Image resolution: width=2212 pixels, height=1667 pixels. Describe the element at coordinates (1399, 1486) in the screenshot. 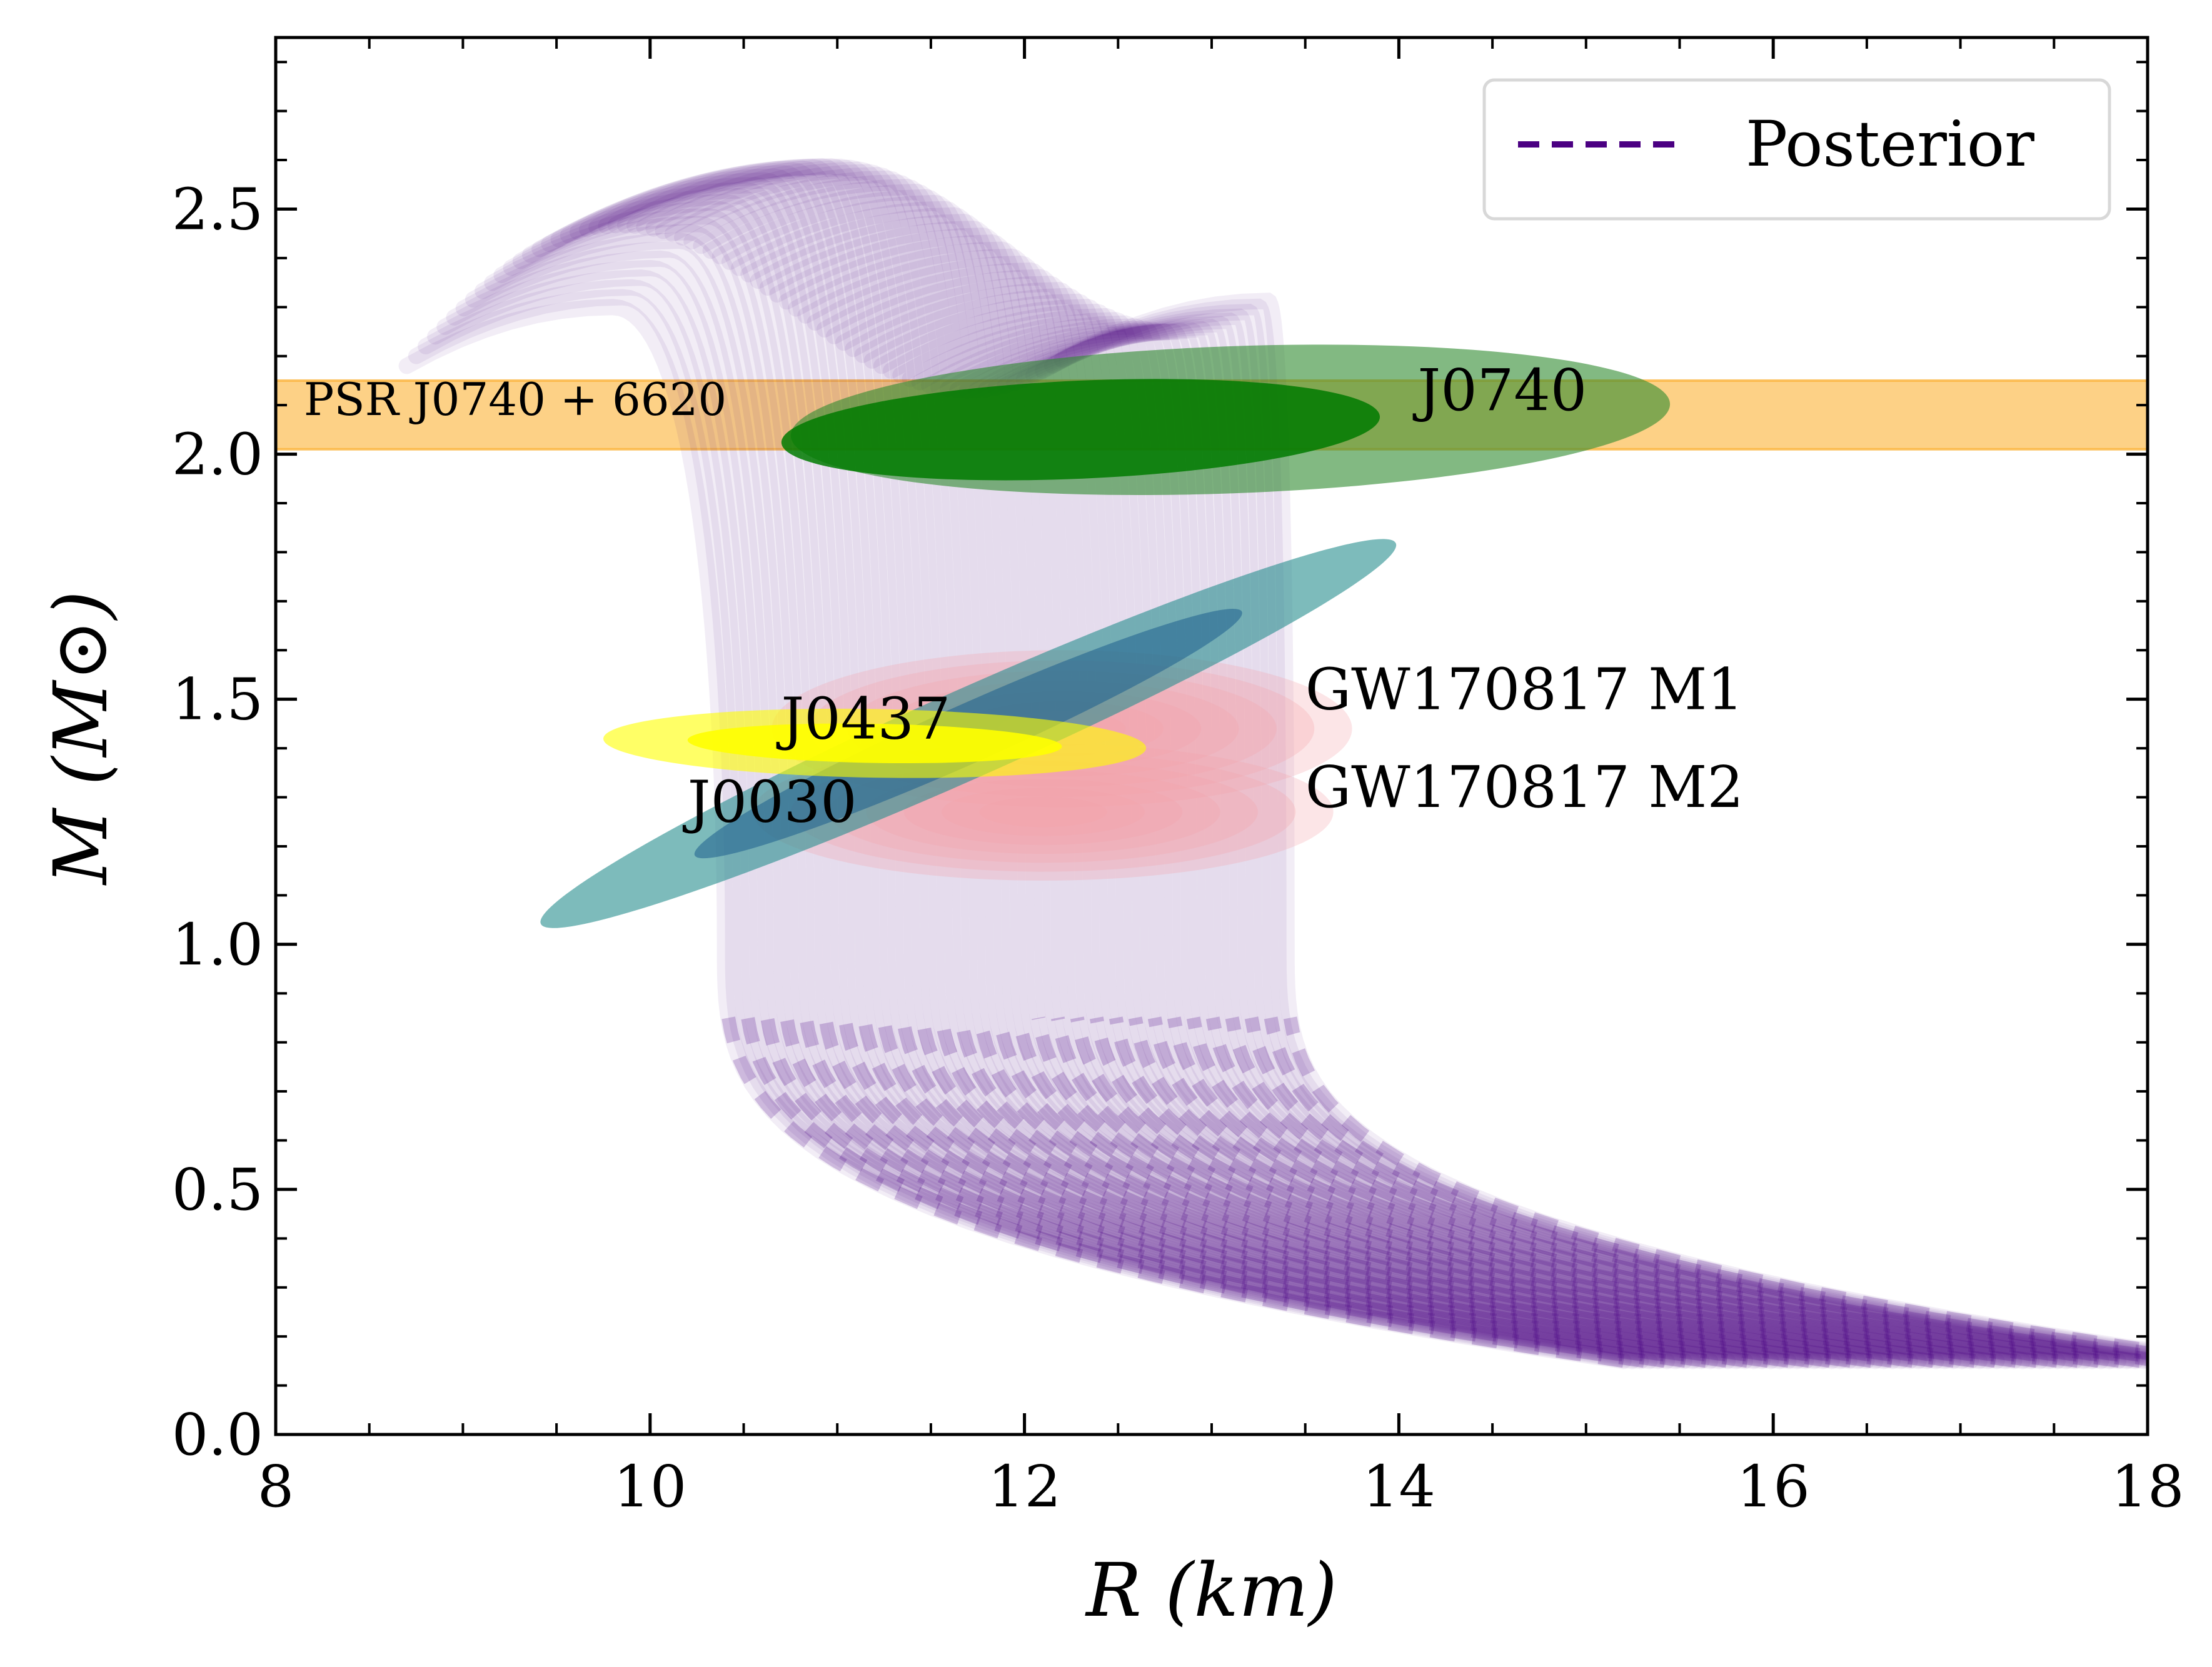

I see `x-tick-label: 14` at that location.